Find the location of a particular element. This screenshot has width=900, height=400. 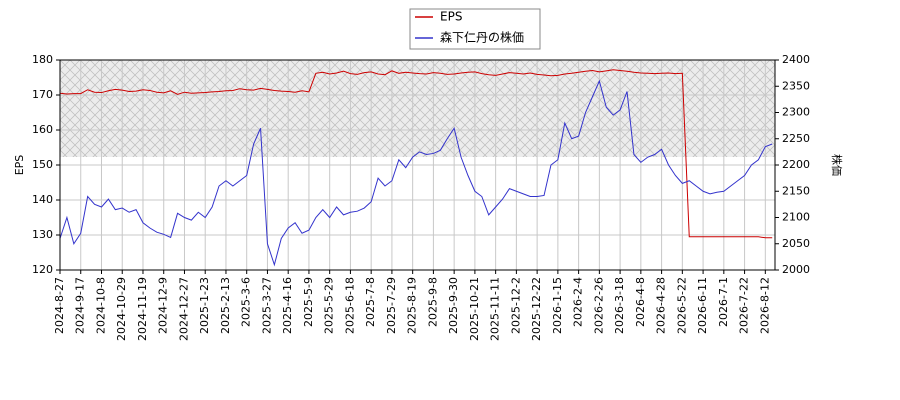

y-axis-label: EPS is located at coordinates (19, 165).